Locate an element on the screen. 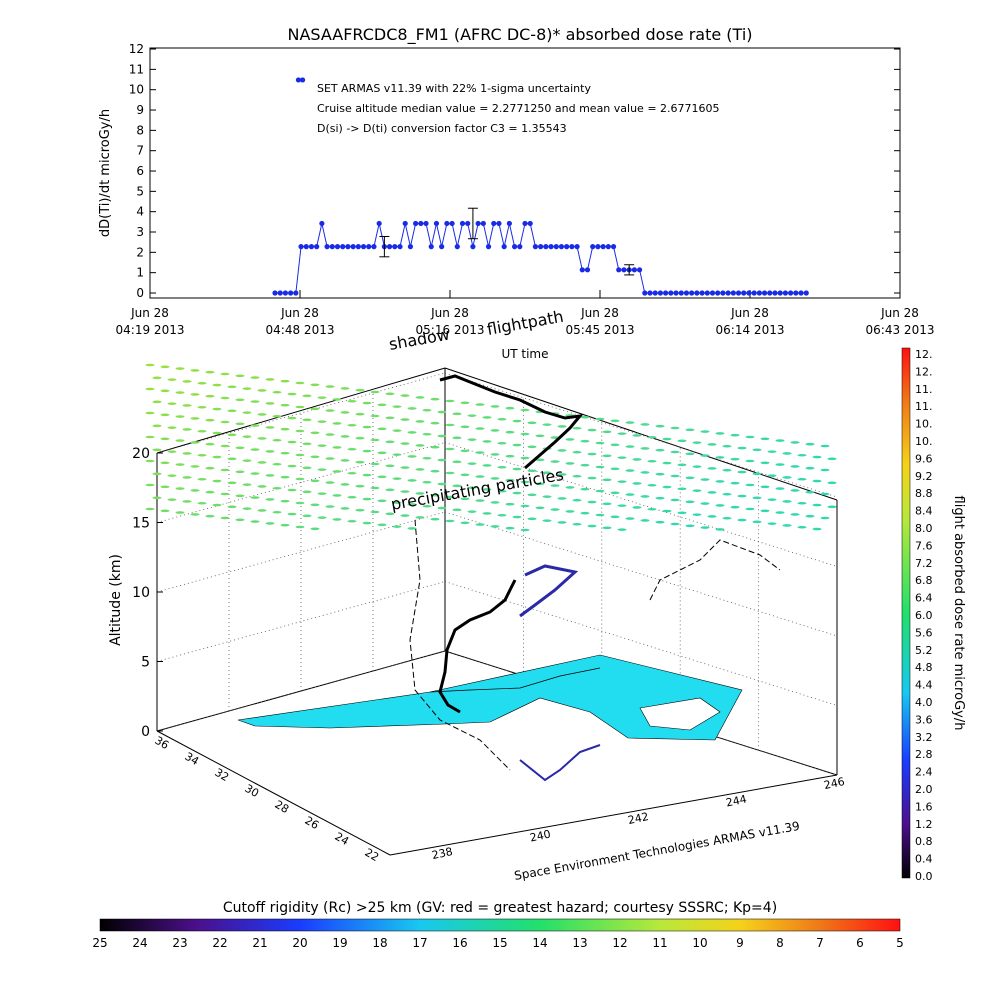 The height and width of the screenshot is (1000, 1000). x-tick-day: Jun 28 is located at coordinates (599, 313).